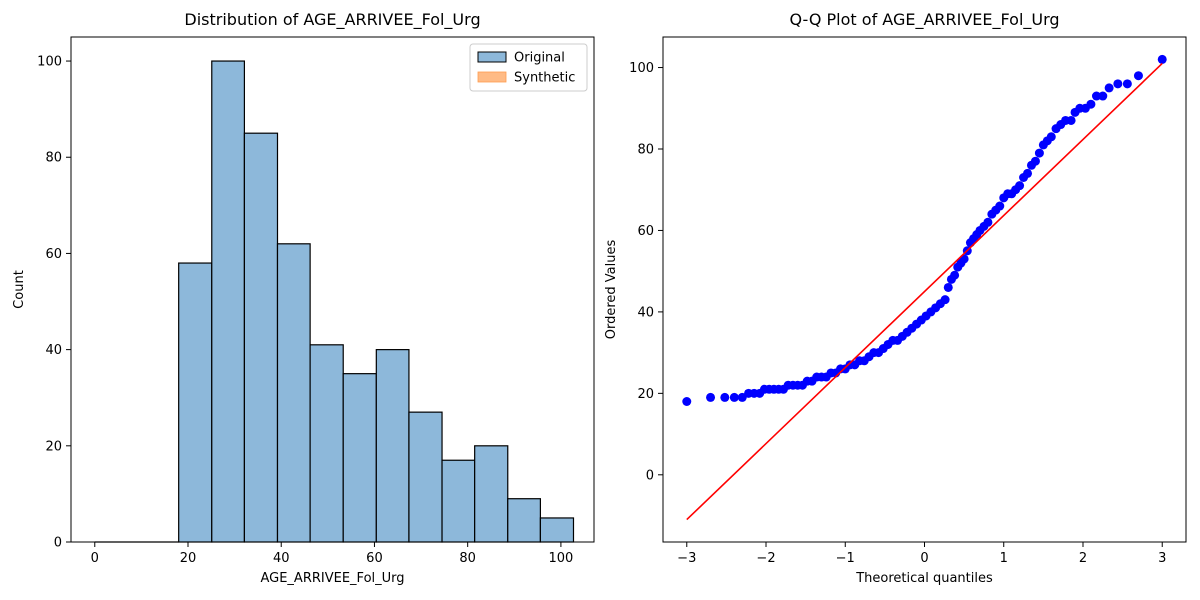 The image size is (1200, 600). Describe the element at coordinates (686, 558) in the screenshot. I see `x-tick-label: −3` at that location.